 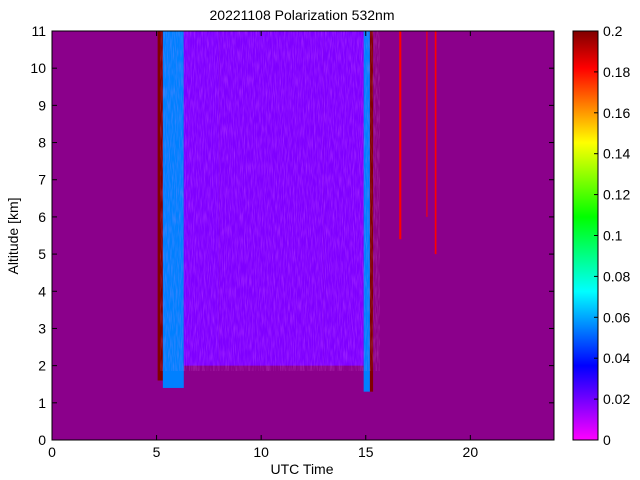 I want to click on y-tick-label: 1, so click(x=42, y=403).